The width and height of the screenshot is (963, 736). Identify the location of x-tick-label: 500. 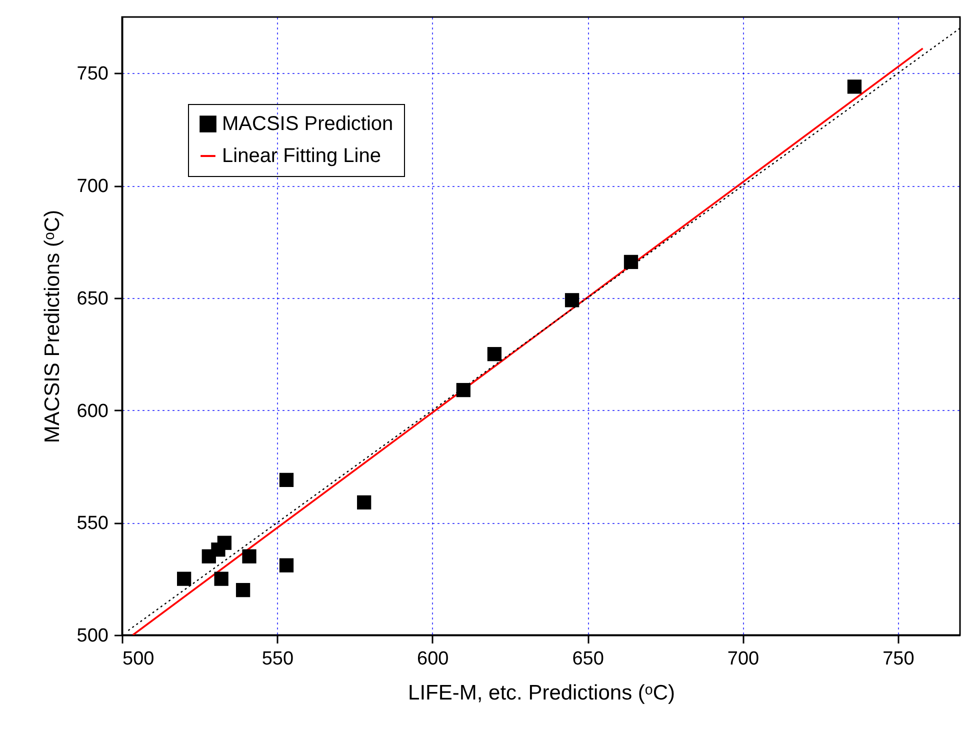
(138, 659).